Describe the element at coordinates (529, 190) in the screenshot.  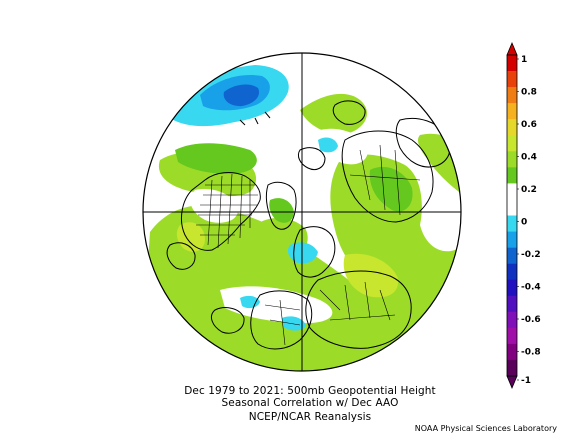
I see `colorbar-tick-label: 0.2` at that location.